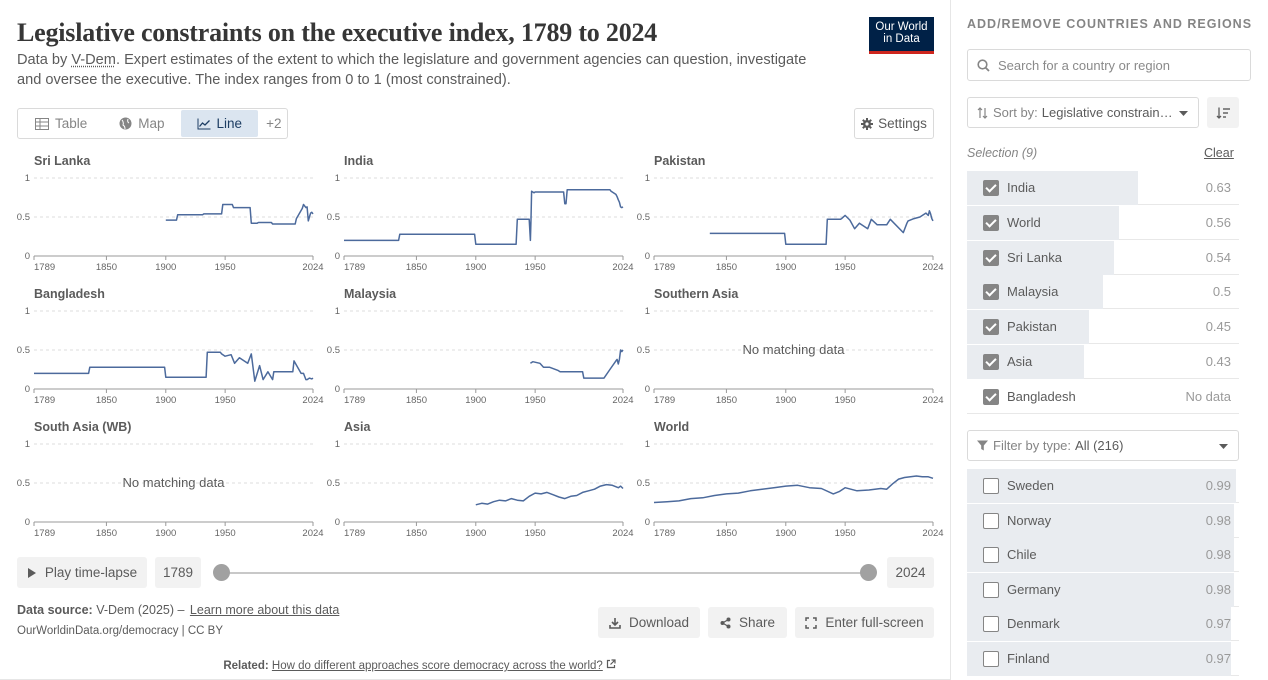 The width and height of the screenshot is (1268, 680). What do you see at coordinates (1100, 520) in the screenshot?
I see `value-bar` at bounding box center [1100, 520].